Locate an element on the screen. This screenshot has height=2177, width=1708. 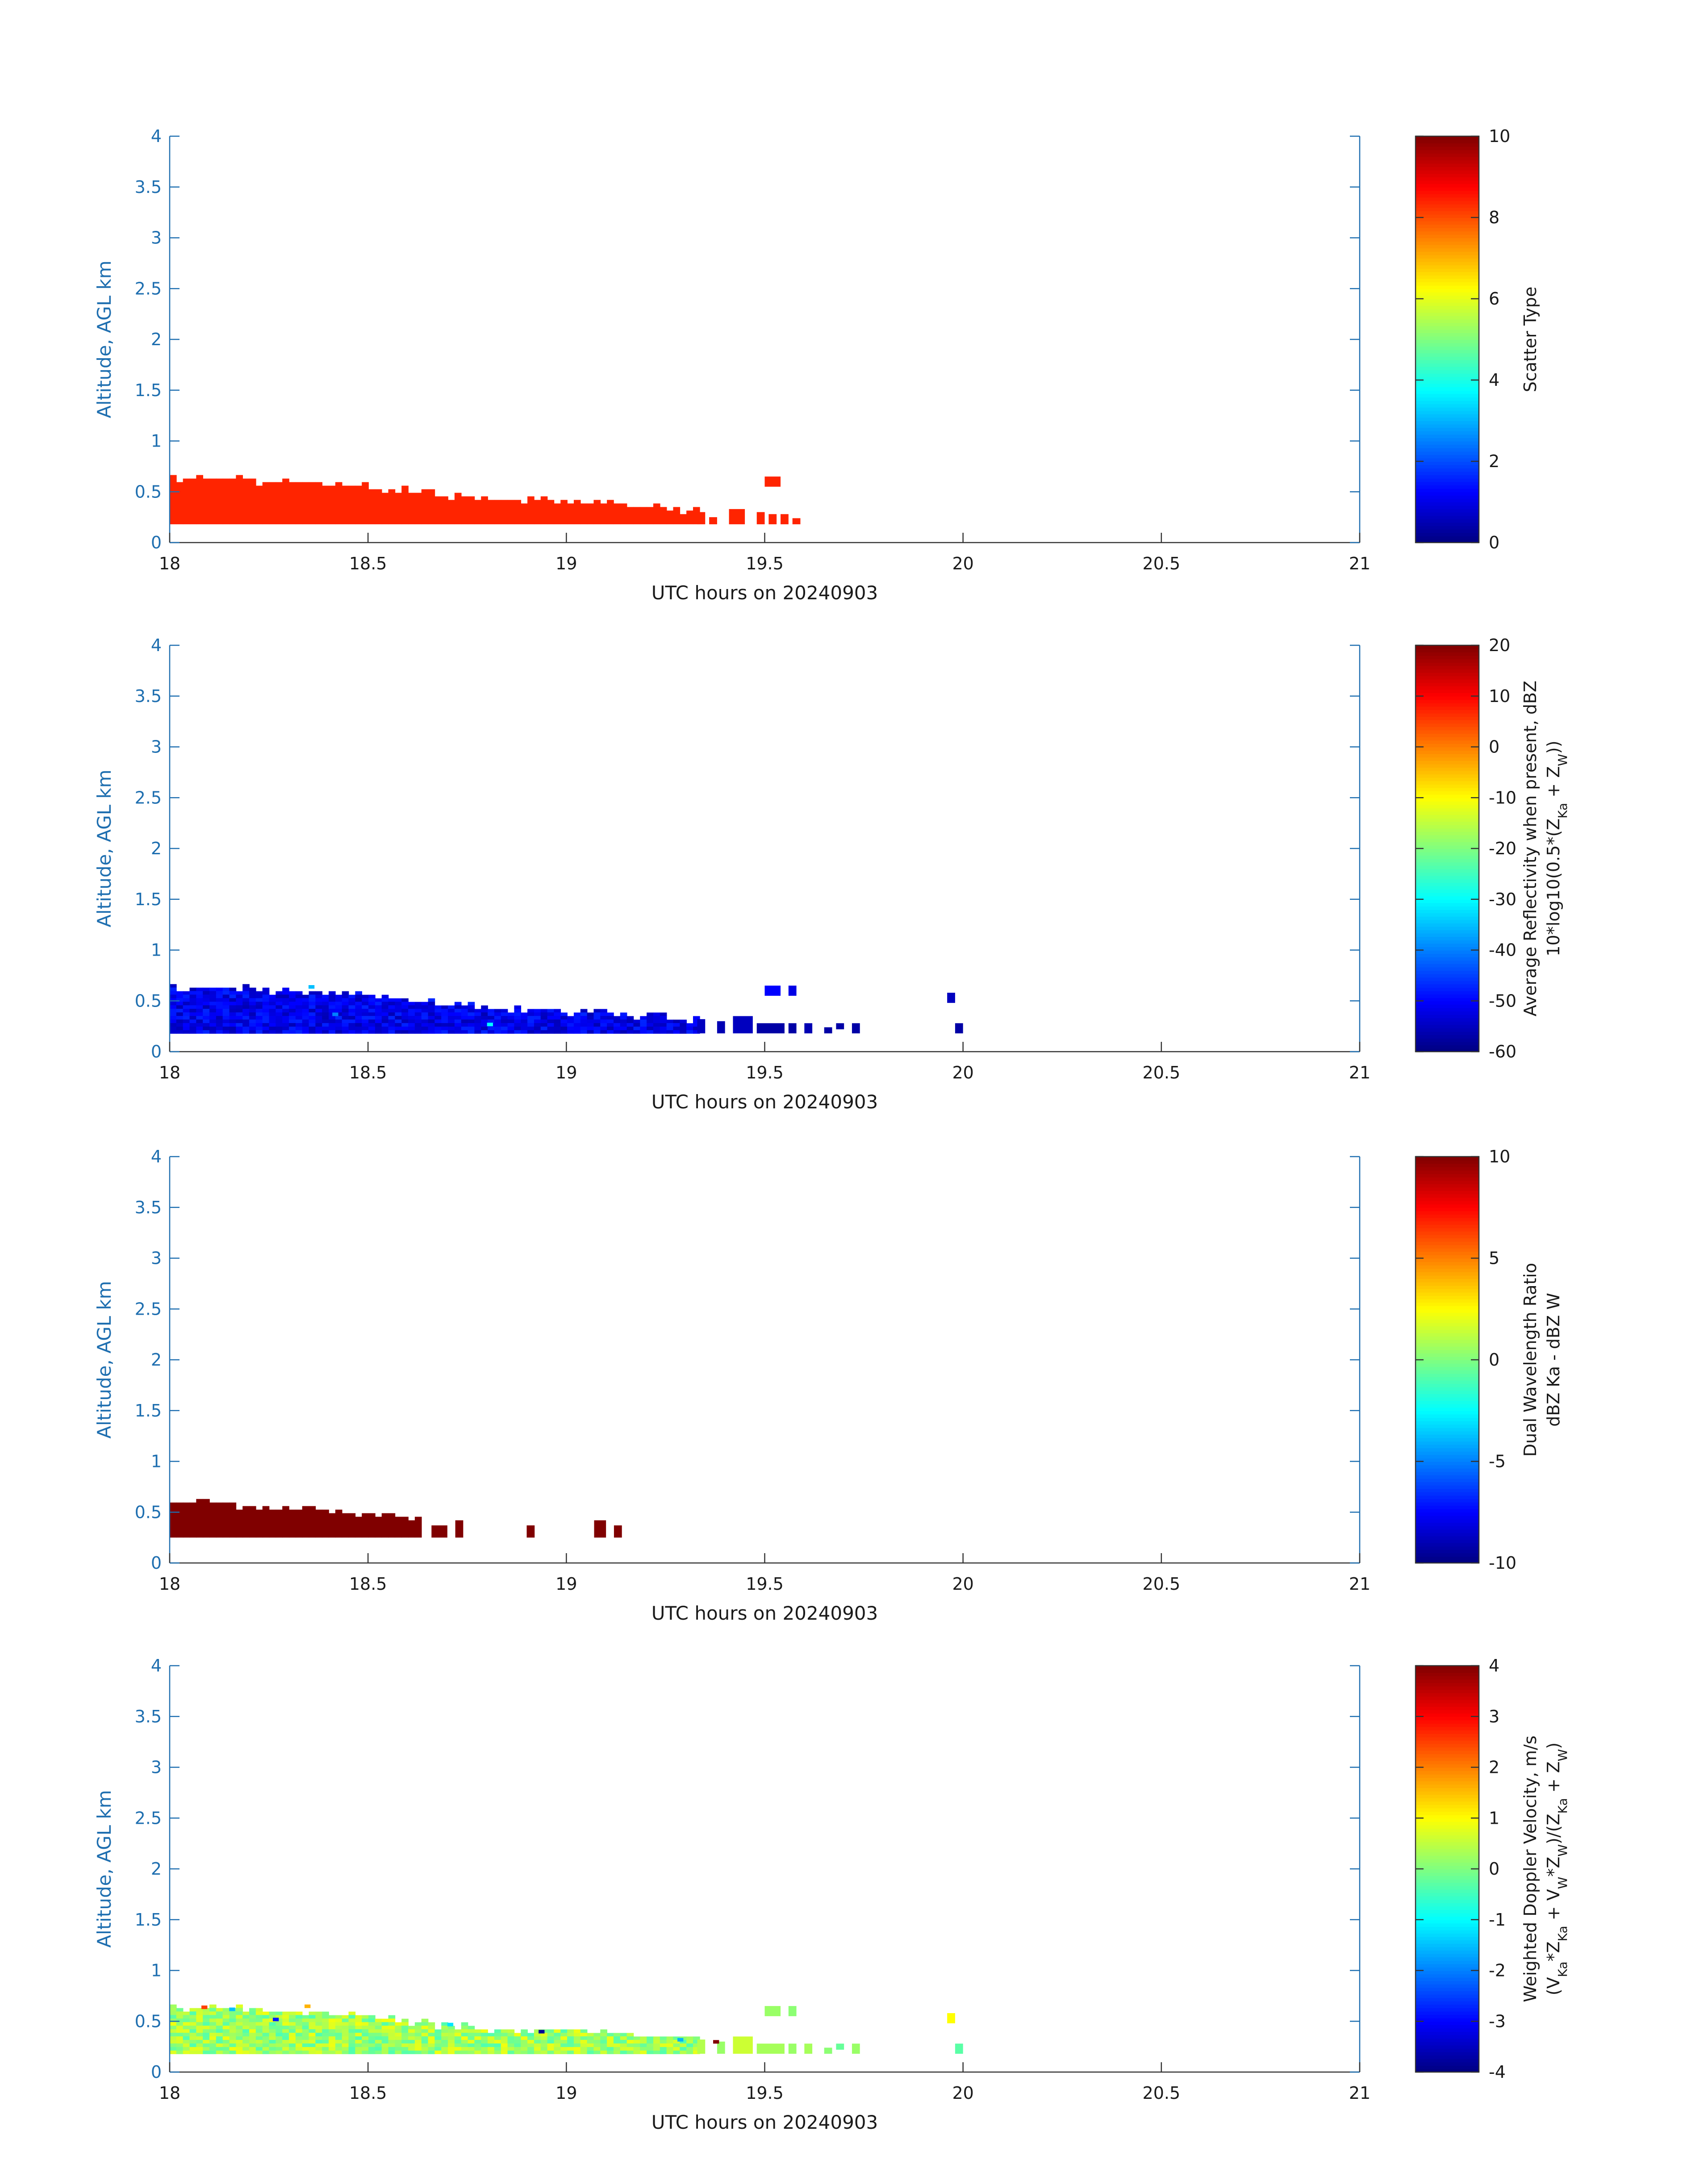
heatmap-speck is located at coordinates (308, 2006).